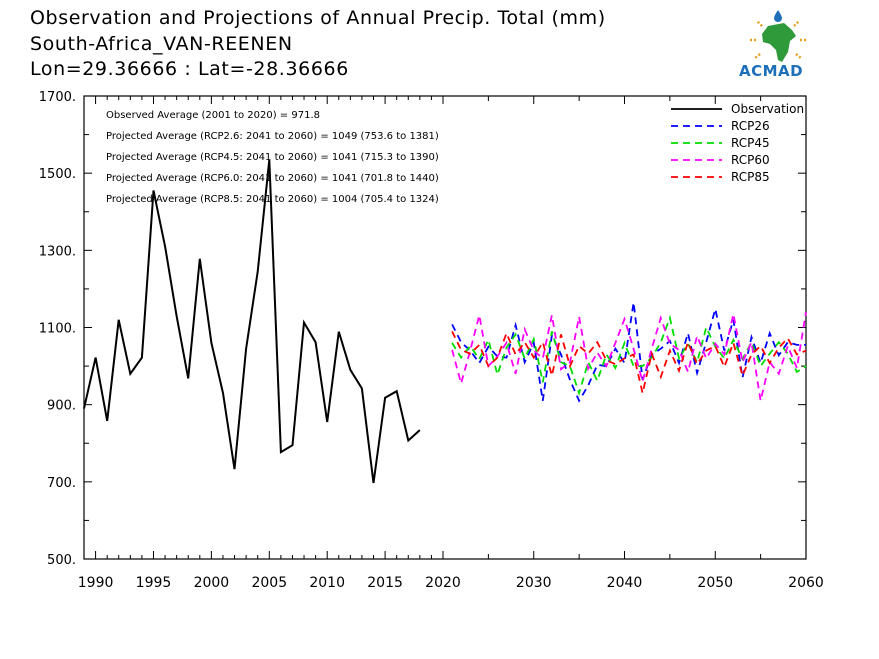 The width and height of the screenshot is (879, 659). What do you see at coordinates (61, 560) in the screenshot?
I see `y-tick-label: 500.` at bounding box center [61, 560].